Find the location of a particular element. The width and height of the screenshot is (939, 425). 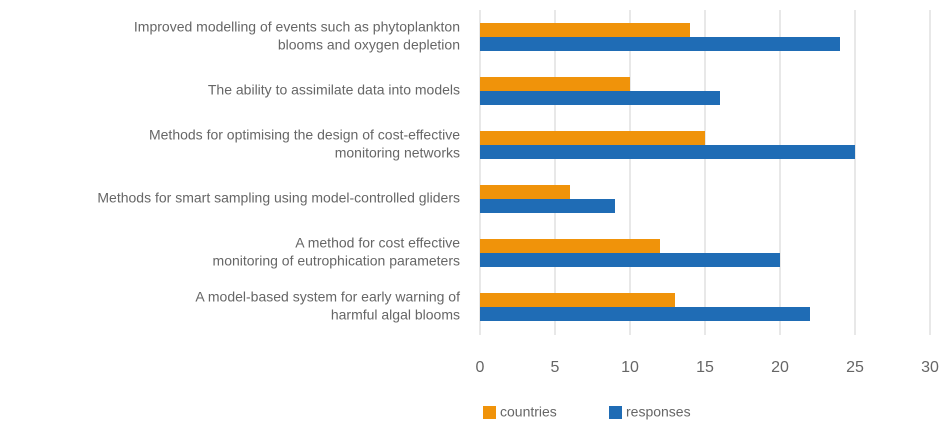

x-tick-label: 15 is located at coordinates (705, 367).